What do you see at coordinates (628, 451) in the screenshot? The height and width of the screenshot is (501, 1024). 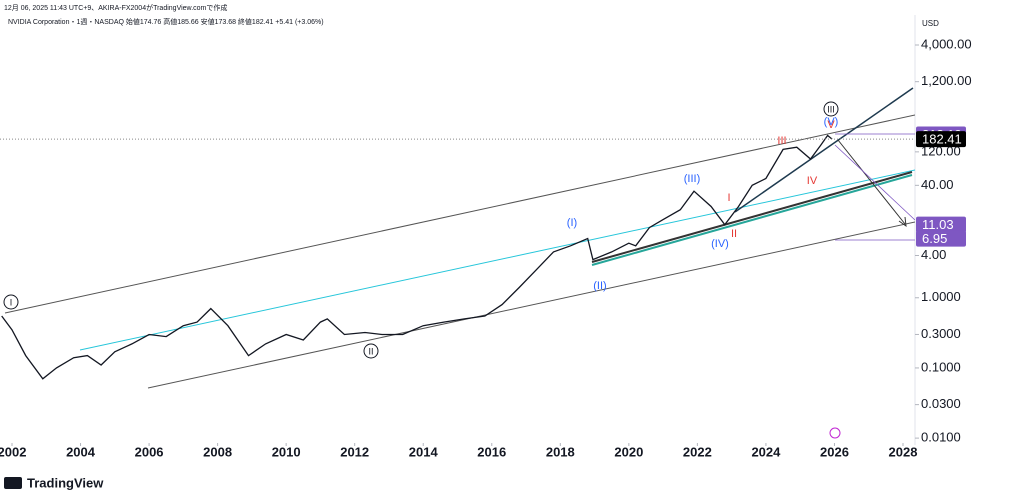 I see `x-tick-label: 2020` at bounding box center [628, 451].